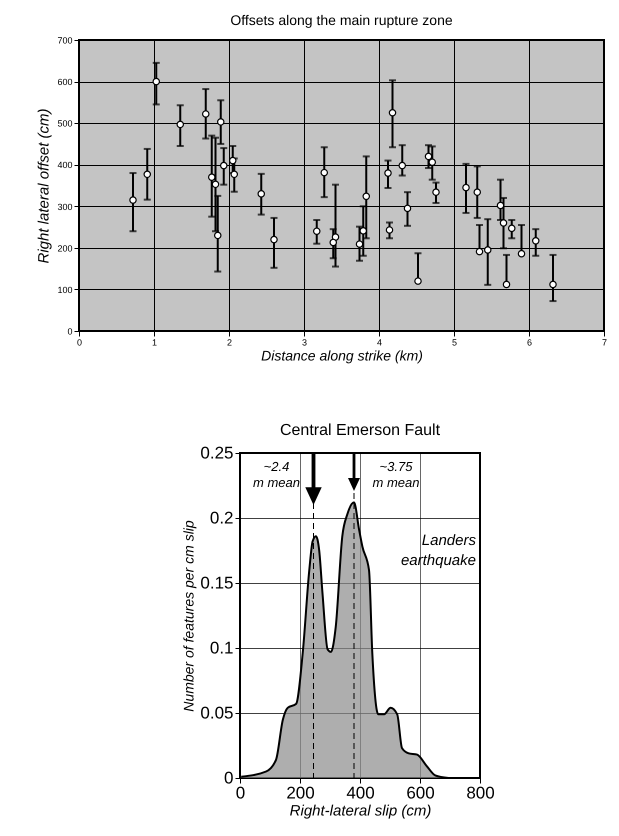 This screenshot has width=619, height=836. Describe the element at coordinates (64, 289) in the screenshot. I see `y-tick-label: 100` at that location.